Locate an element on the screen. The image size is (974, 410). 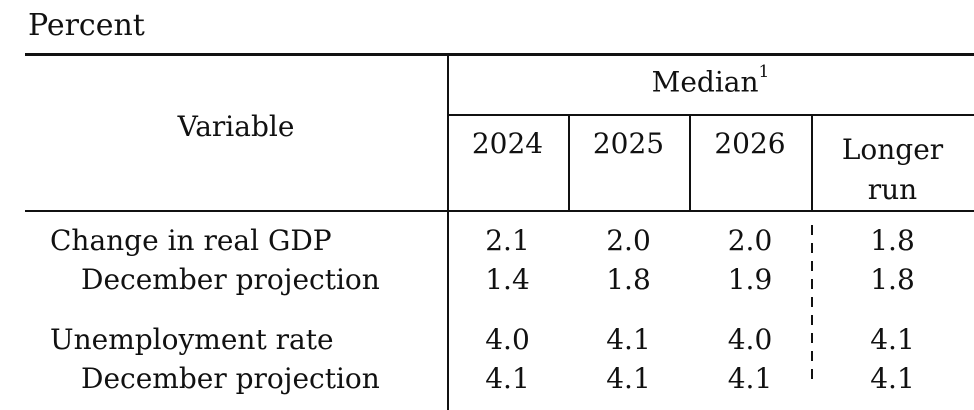
table-cell: 1.4 is located at coordinates (507, 279).